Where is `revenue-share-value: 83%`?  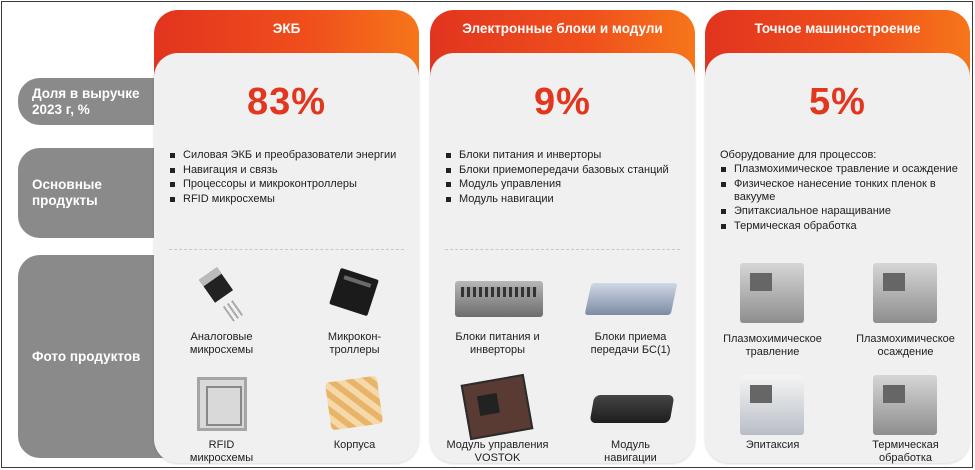 revenue-share-value: 83% is located at coordinates (286, 102).